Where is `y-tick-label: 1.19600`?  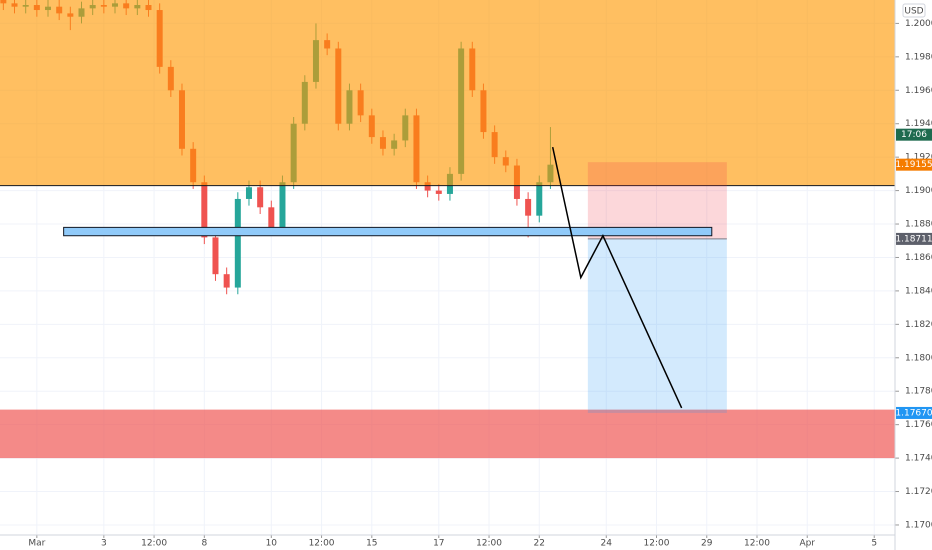
y-tick-label: 1.19600 is located at coordinates (918, 91).